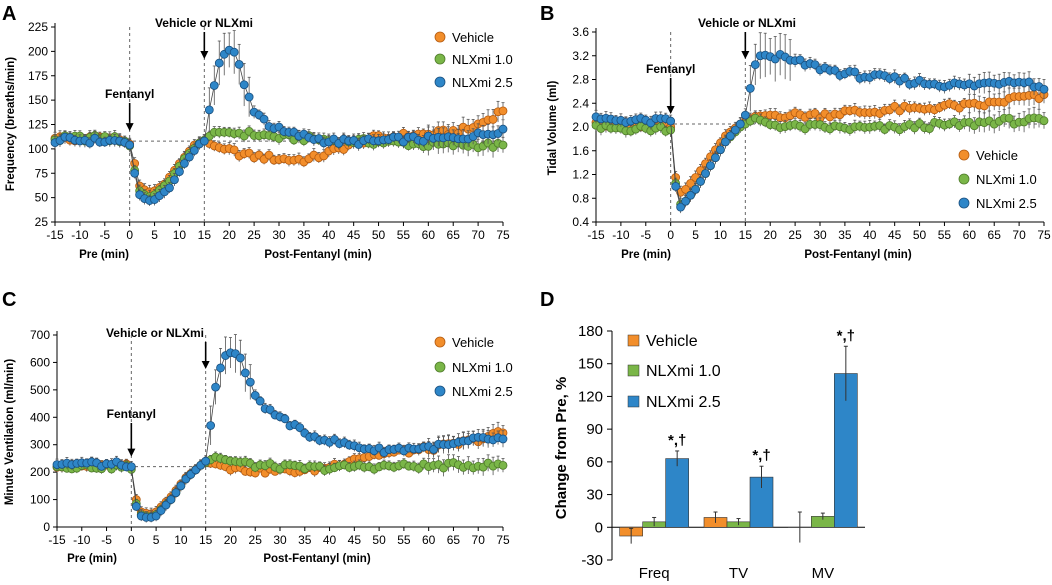 The width and height of the screenshot is (1052, 585). What do you see at coordinates (129, 127) in the screenshot?
I see `fentanyl-arrow-head` at bounding box center [129, 127].